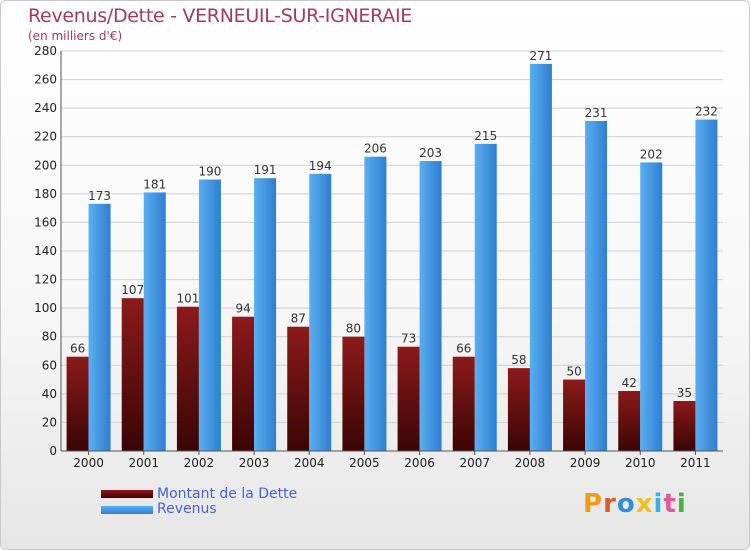 The image size is (750, 550). I want to click on y-axis: 0 20 40 60 80 100 120 140 160 180 200 220 240 260 280, so click(48, 251).